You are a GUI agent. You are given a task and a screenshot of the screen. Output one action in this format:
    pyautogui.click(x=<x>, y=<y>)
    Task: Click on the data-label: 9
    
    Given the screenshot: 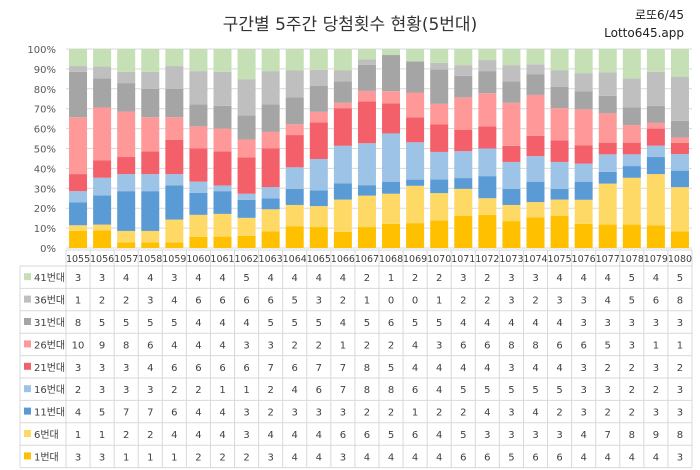 What is the action you would take?
    pyautogui.click(x=656, y=435)
    